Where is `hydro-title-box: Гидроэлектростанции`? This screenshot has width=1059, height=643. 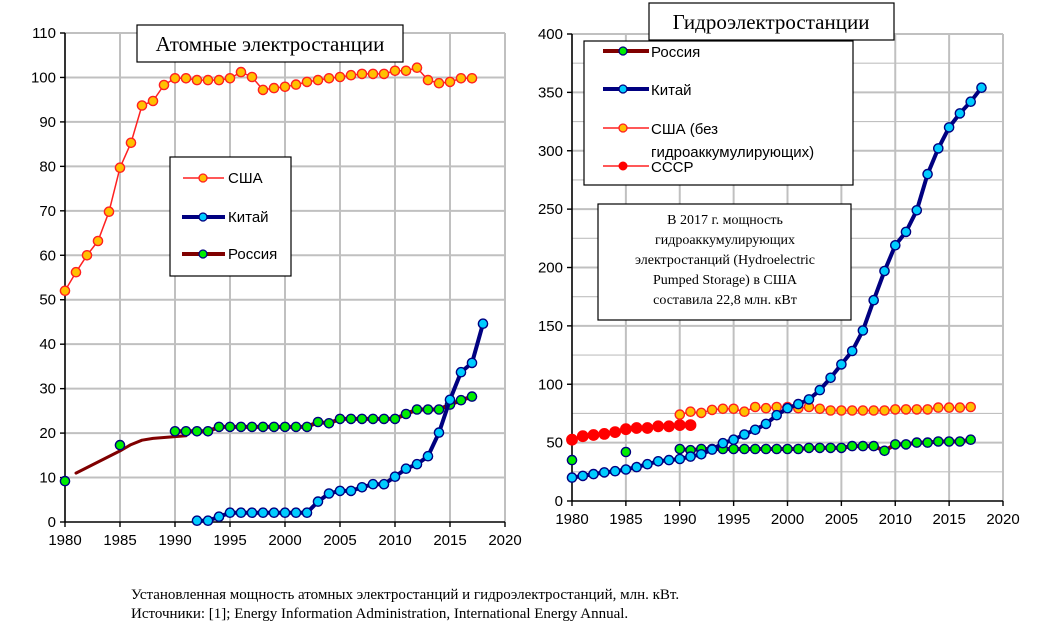 hydro-title-box: Гидроэлектростанции is located at coordinates (771, 21).